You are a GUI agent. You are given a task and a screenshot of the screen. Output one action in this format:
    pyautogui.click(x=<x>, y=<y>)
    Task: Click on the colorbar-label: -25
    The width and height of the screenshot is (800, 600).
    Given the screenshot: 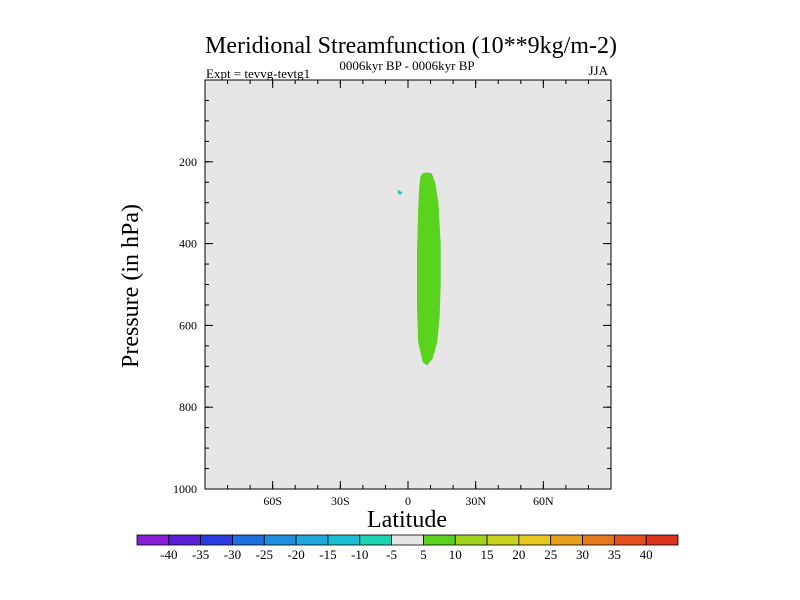 What is the action you would take?
    pyautogui.click(x=264, y=554)
    